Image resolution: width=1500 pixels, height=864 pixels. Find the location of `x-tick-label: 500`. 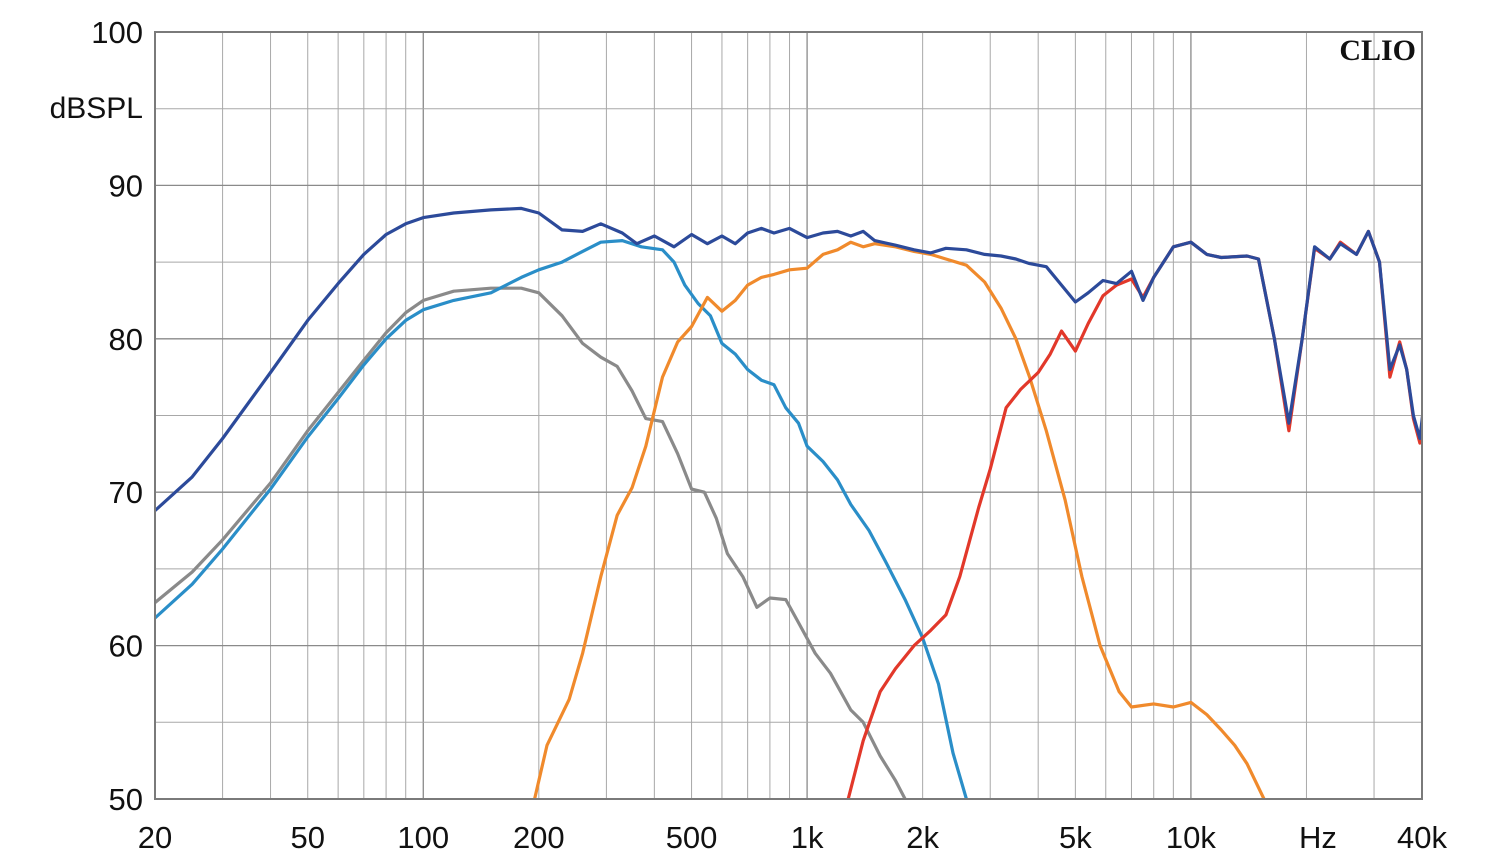

x-tick-label: 500 is located at coordinates (692, 837).